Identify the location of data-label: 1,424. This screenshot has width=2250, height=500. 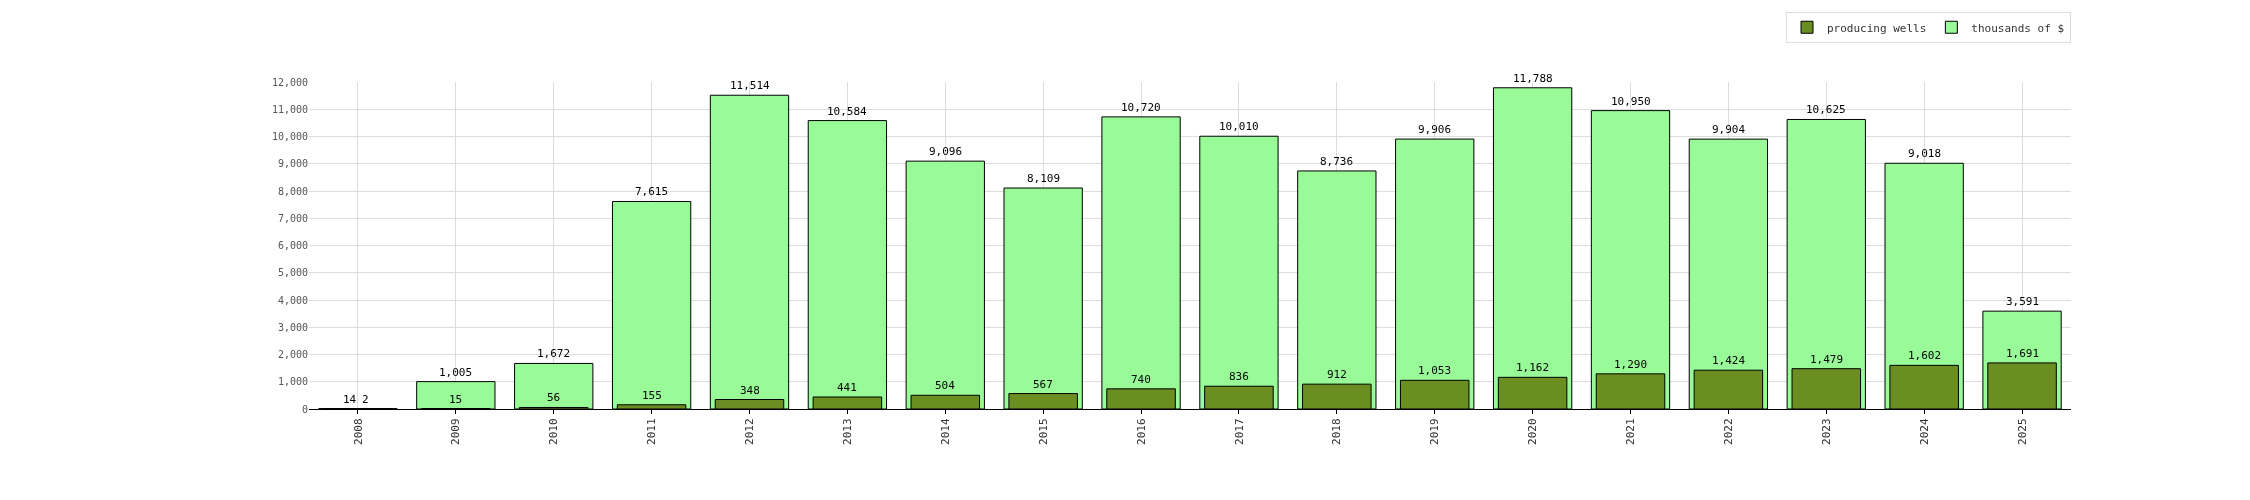
(1729, 360).